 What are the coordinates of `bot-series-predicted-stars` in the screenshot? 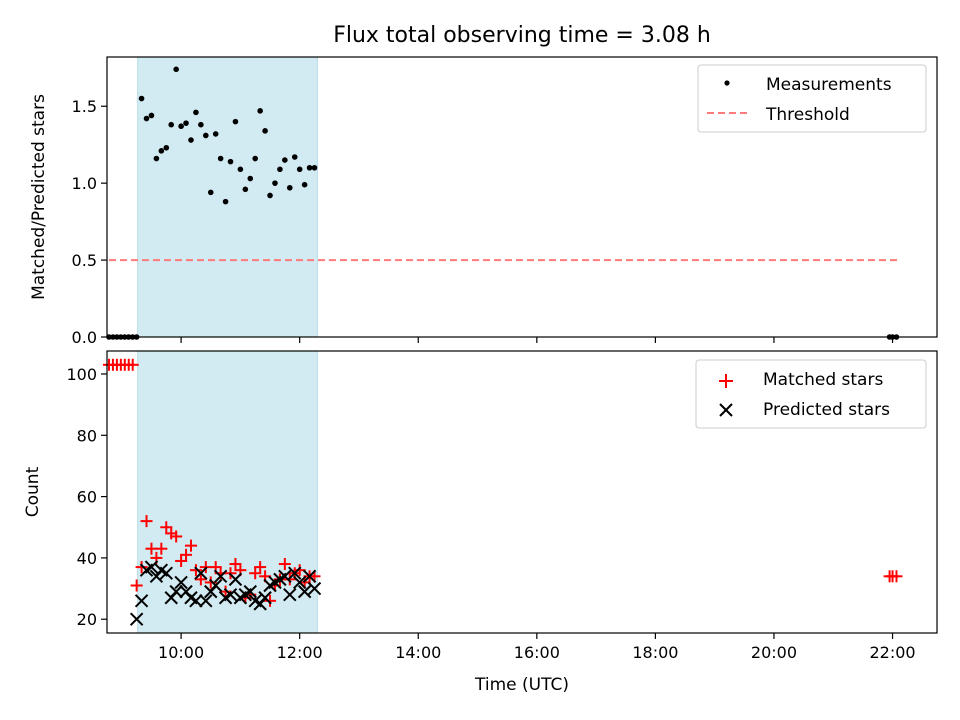 It's located at (225, 593).